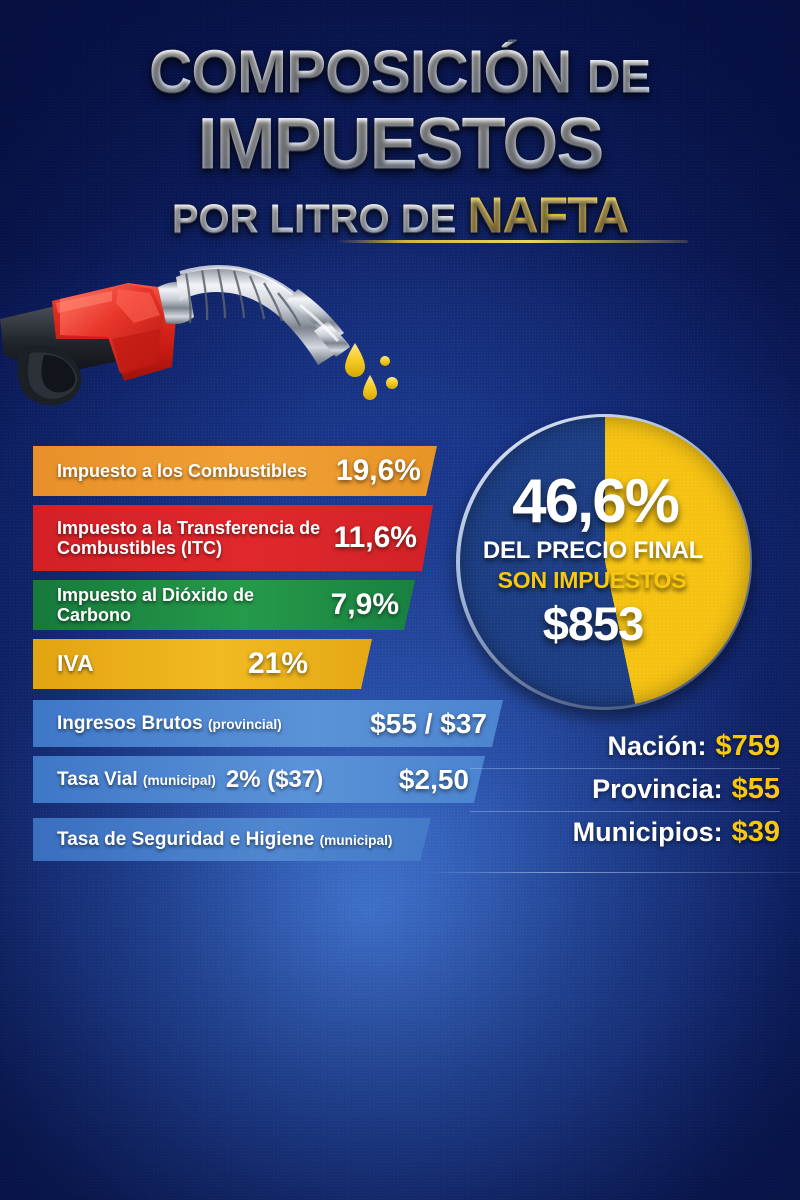  I want to click on bar-label: Impuesto al Dióxido de Carbono, so click(156, 604).